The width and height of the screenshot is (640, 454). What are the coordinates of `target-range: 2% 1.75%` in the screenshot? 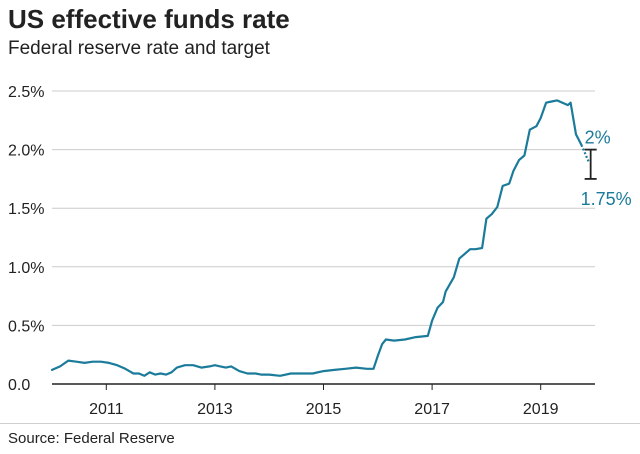 It's located at (606, 168).